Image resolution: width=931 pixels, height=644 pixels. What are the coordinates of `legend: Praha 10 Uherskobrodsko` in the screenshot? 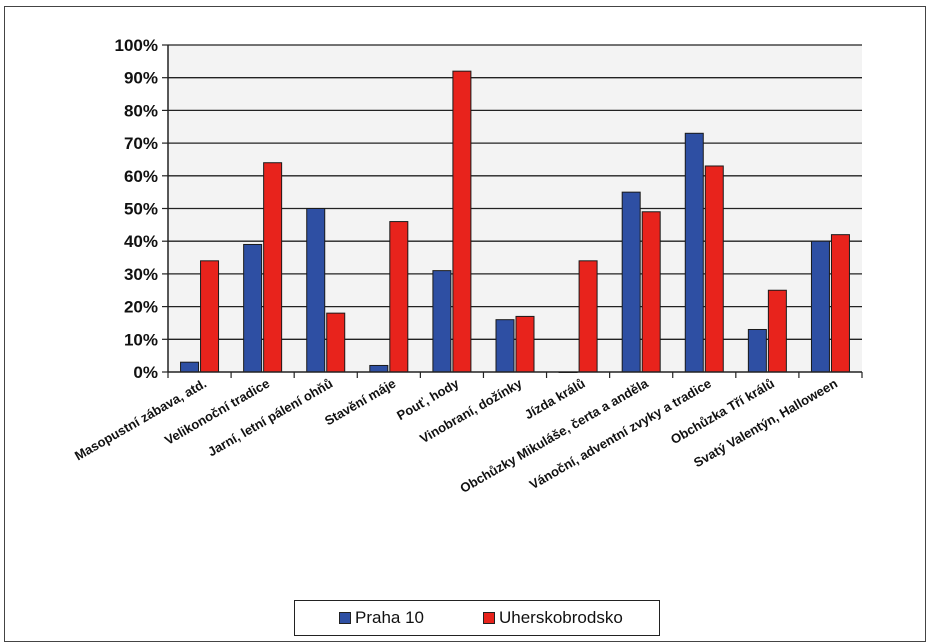 It's located at (477, 618).